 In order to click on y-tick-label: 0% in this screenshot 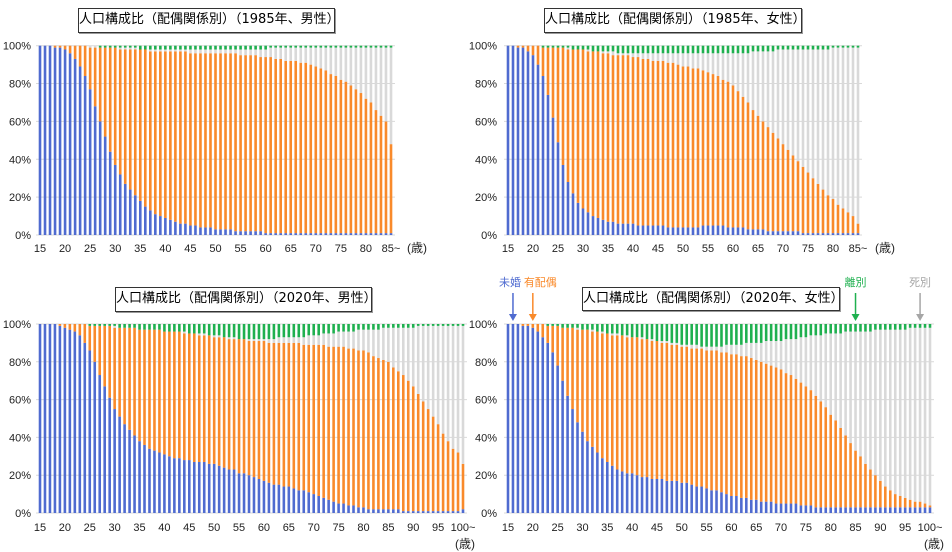, I will do `click(23, 514)`.